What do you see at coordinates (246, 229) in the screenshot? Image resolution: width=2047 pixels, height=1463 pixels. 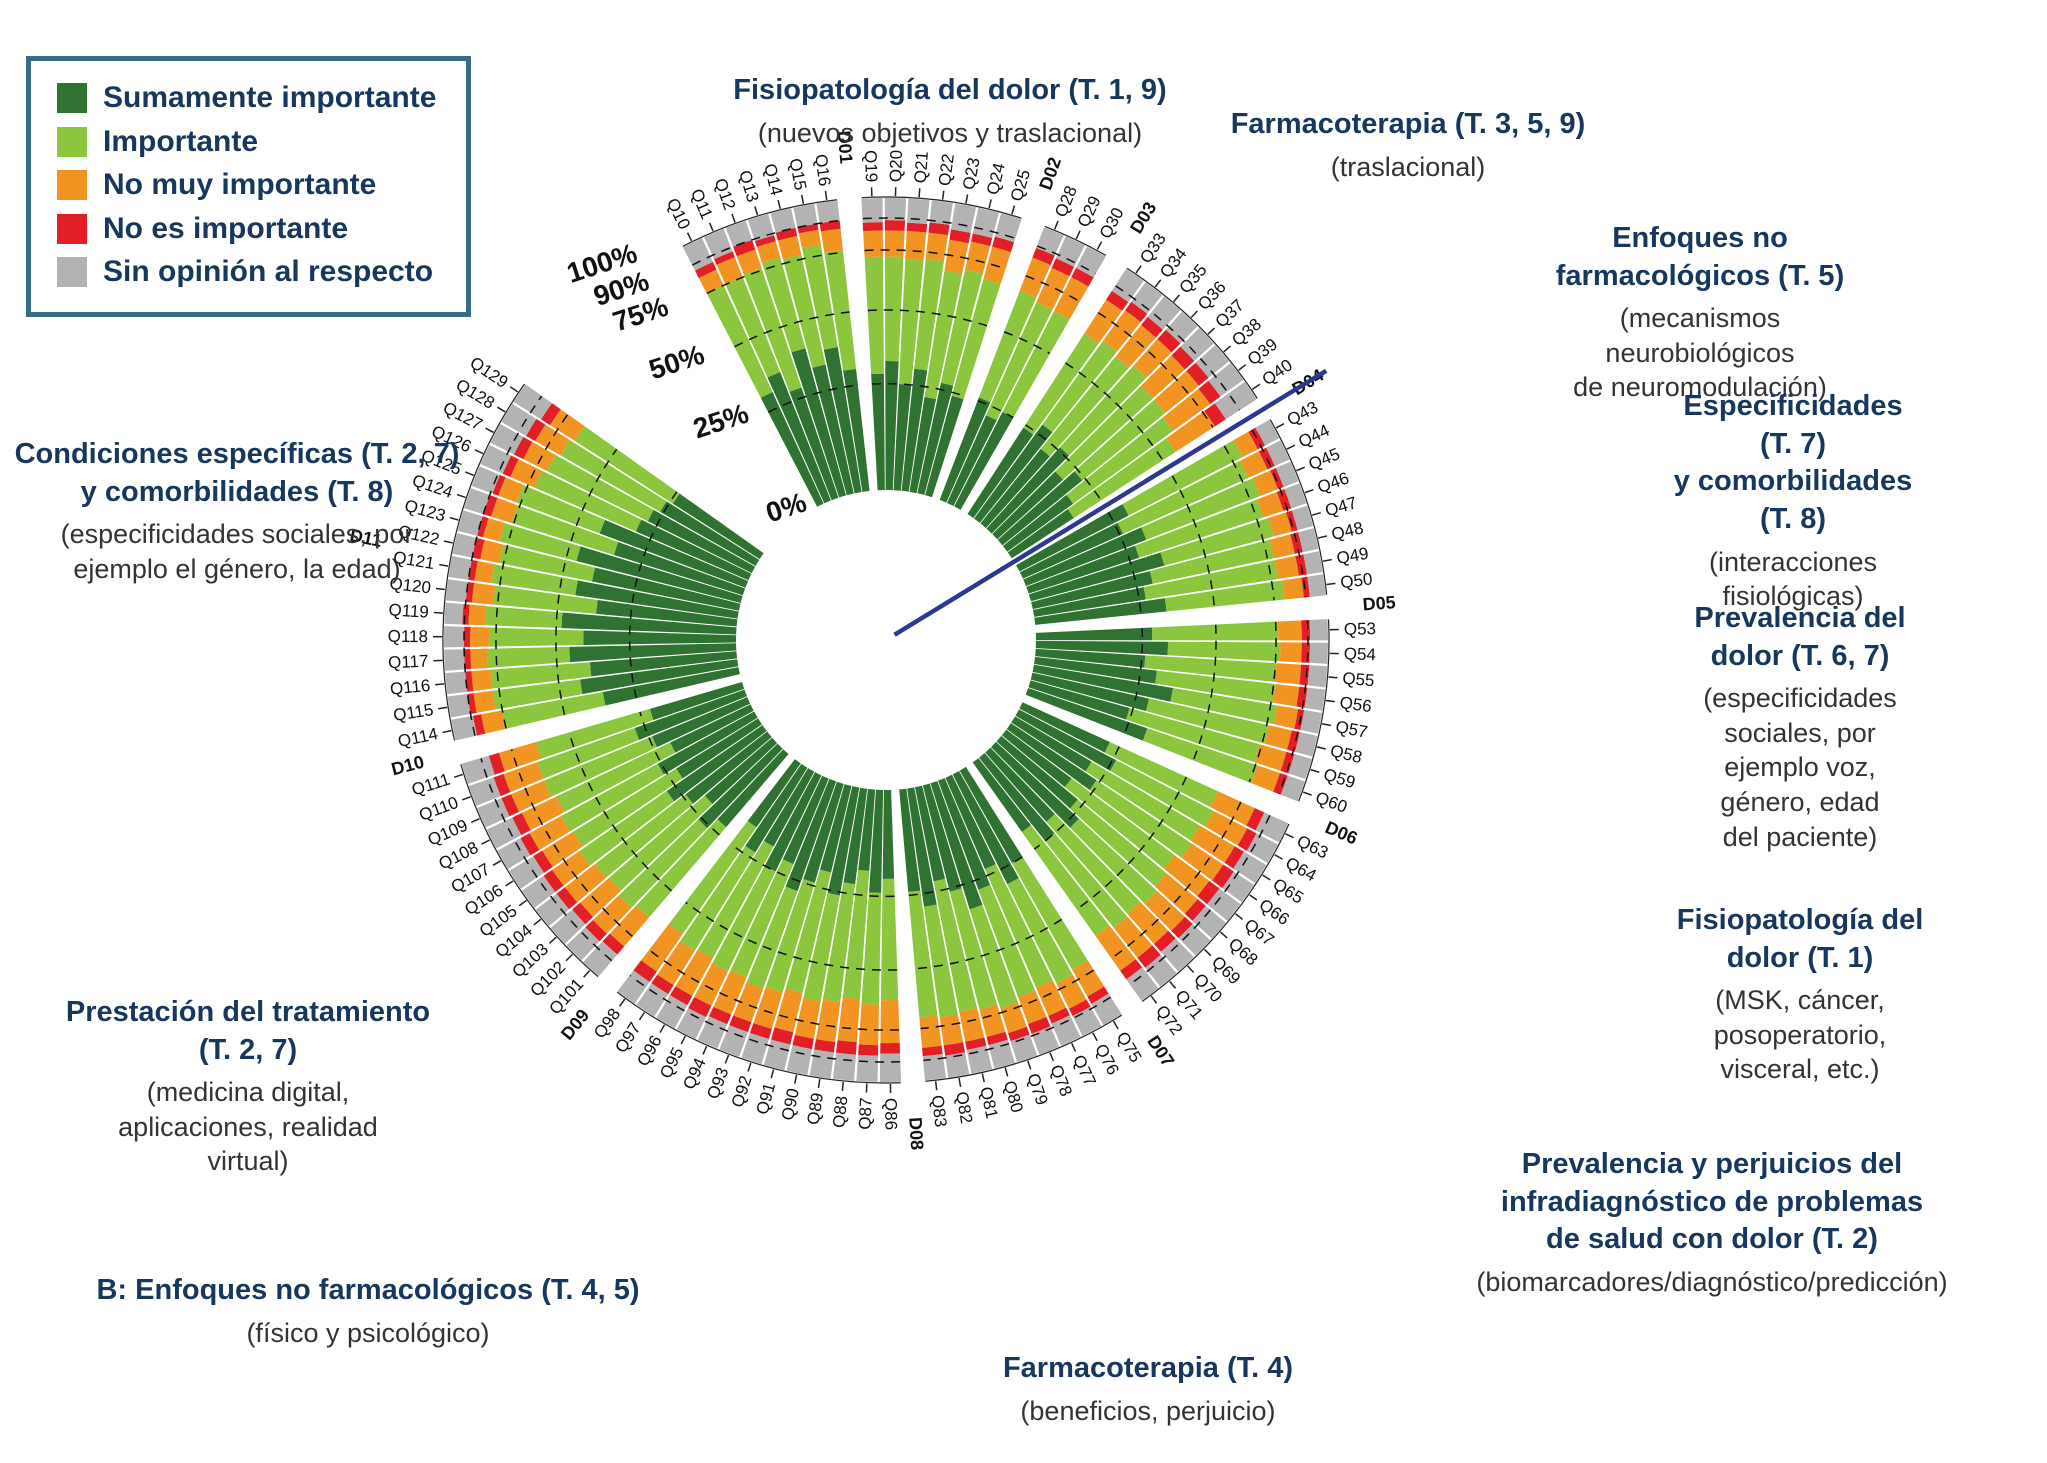 I see `legend-item-4: No es importante` at bounding box center [246, 229].